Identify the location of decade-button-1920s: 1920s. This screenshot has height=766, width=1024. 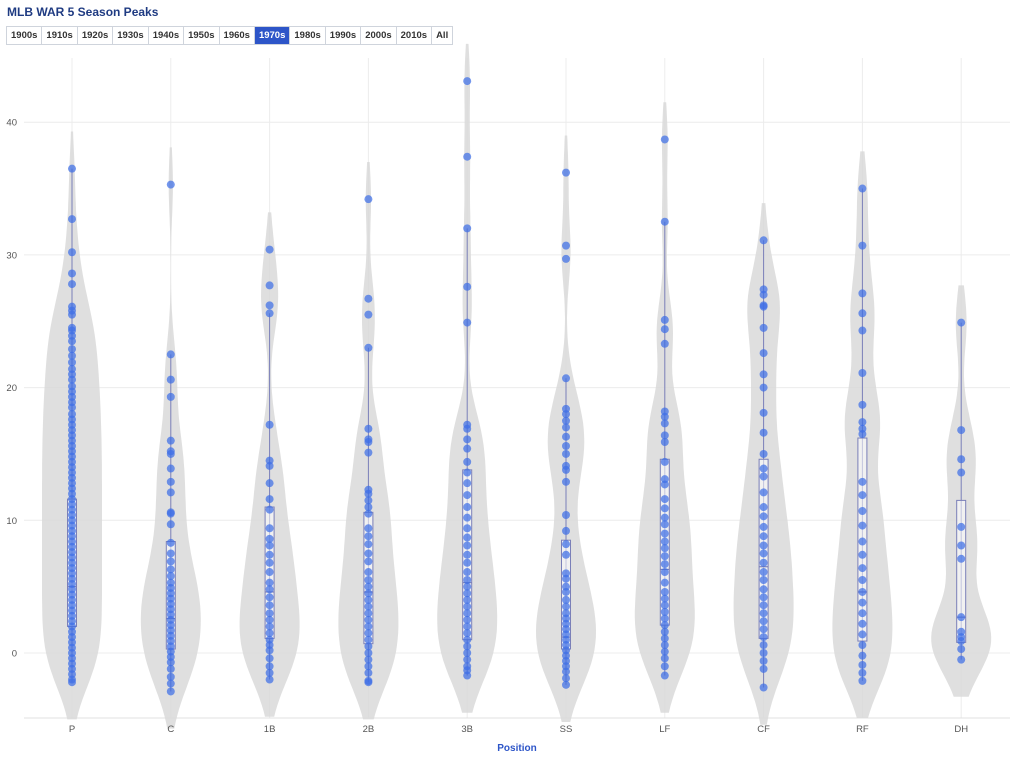
(95, 35).